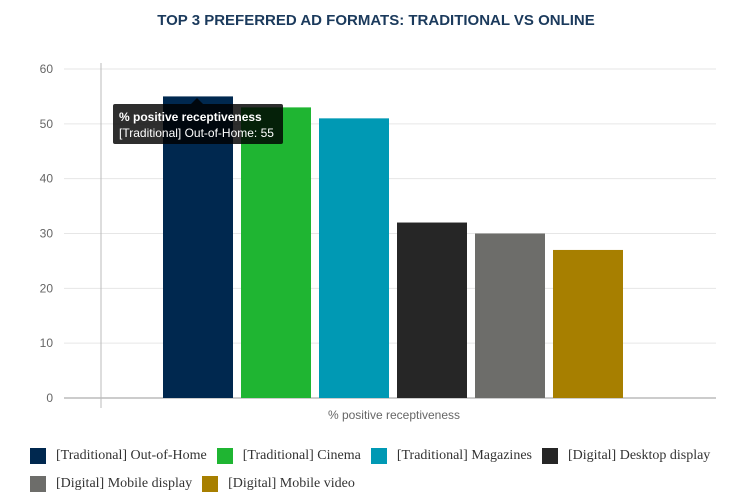  What do you see at coordinates (131, 455) in the screenshot?
I see `legend-label: [Traditional] Out-of-Home` at bounding box center [131, 455].